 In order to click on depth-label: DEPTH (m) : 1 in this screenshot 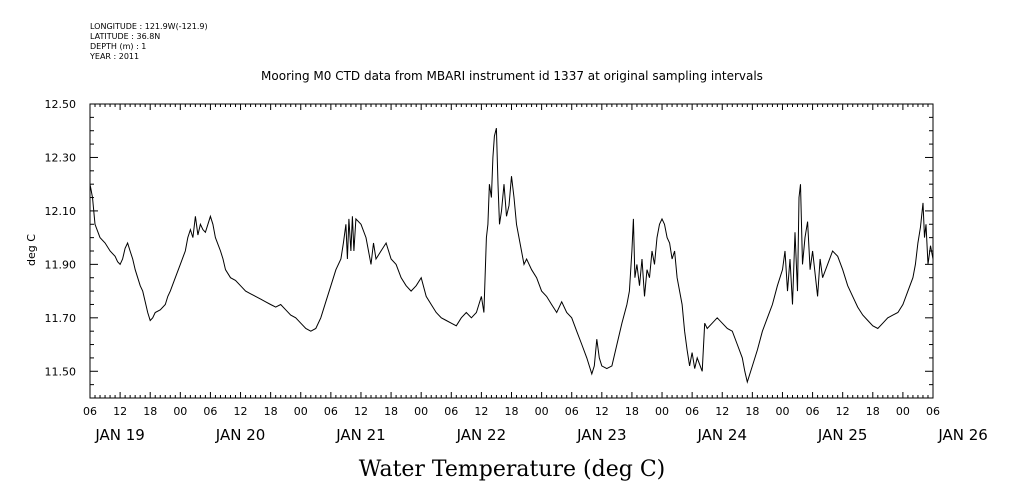, I will do `click(118, 46)`.